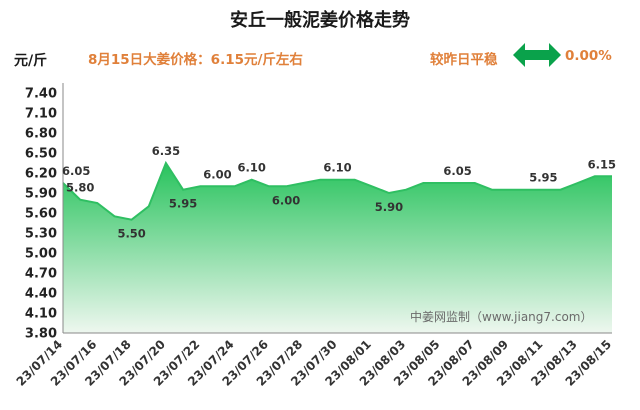 Image resolution: width=640 pixels, height=410 pixels. I want to click on y-tick-label: 4.40, so click(41, 294).